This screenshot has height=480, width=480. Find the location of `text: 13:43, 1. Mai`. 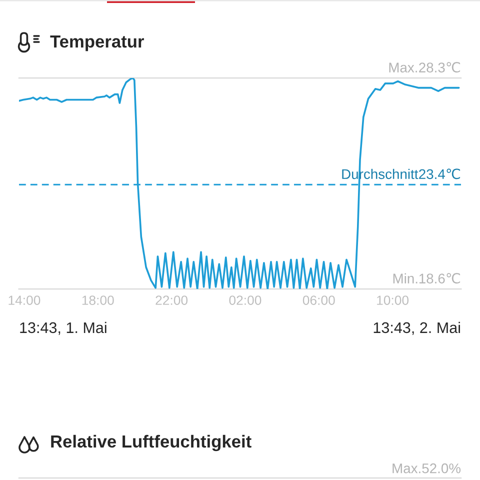

text: 13:43, 1. Mai is located at coordinates (63, 328).